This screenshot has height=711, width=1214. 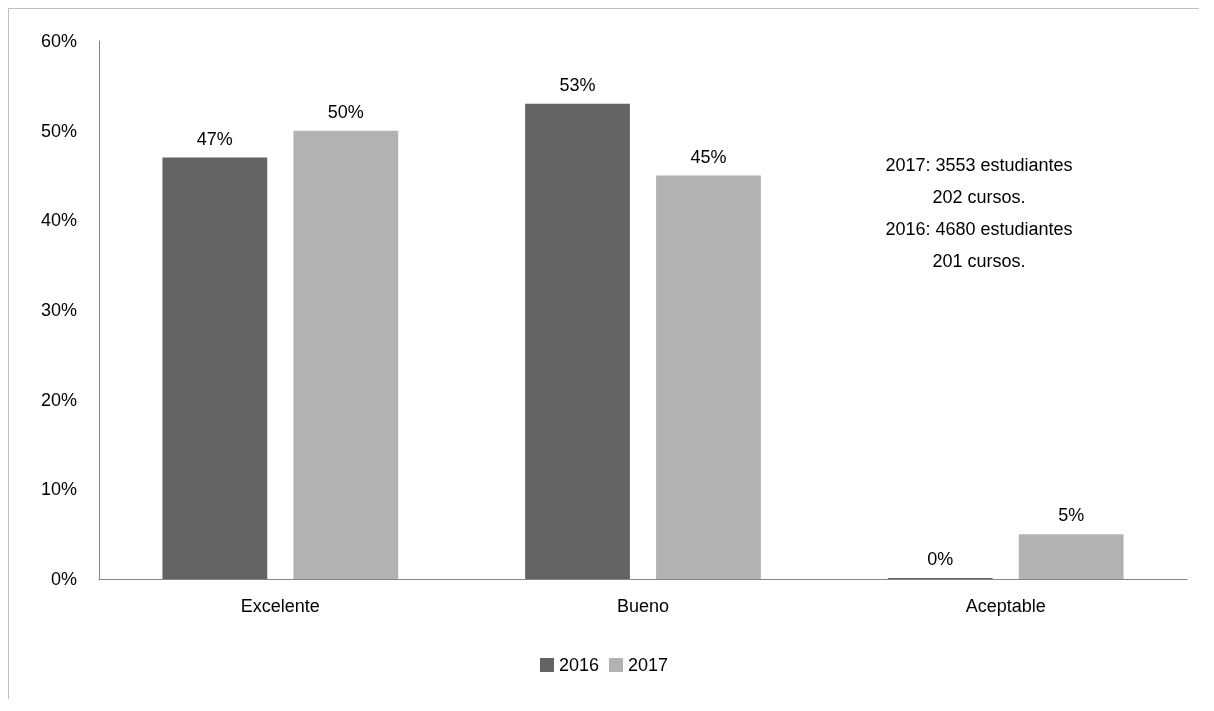 I want to click on annotation: 2017: 3553 estudiantes 202 cursos. 2016: 4680 estudiantes 201 cursos., so click(x=979, y=213).